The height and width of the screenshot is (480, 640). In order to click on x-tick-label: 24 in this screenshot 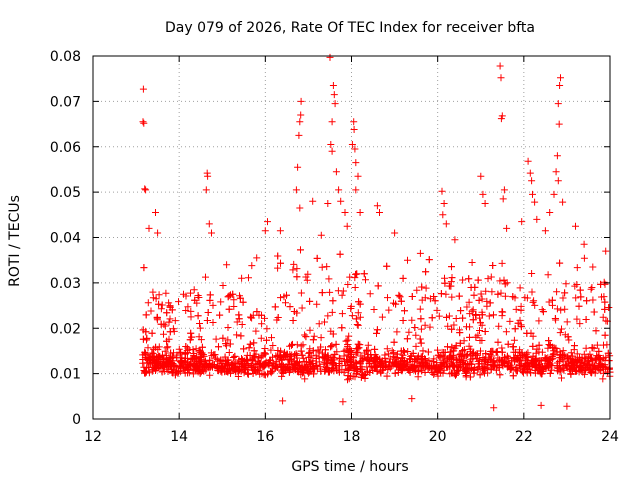, I will do `click(610, 437)`.